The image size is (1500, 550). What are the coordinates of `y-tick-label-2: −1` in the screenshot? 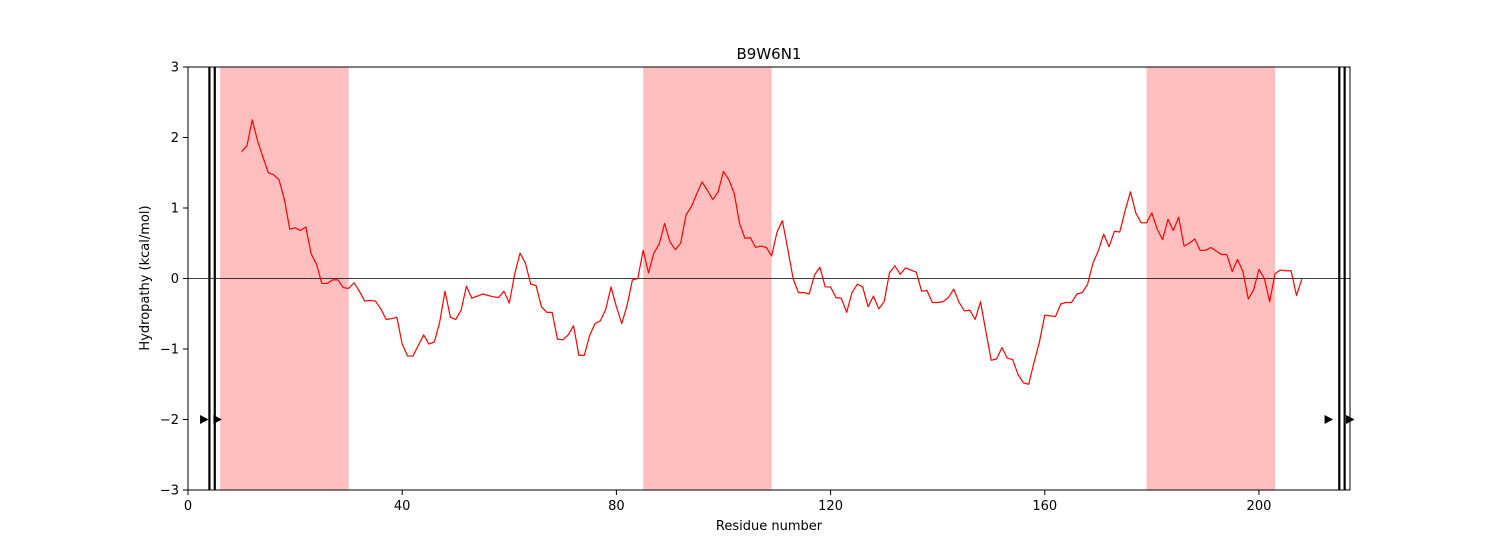 It's located at (169, 350).